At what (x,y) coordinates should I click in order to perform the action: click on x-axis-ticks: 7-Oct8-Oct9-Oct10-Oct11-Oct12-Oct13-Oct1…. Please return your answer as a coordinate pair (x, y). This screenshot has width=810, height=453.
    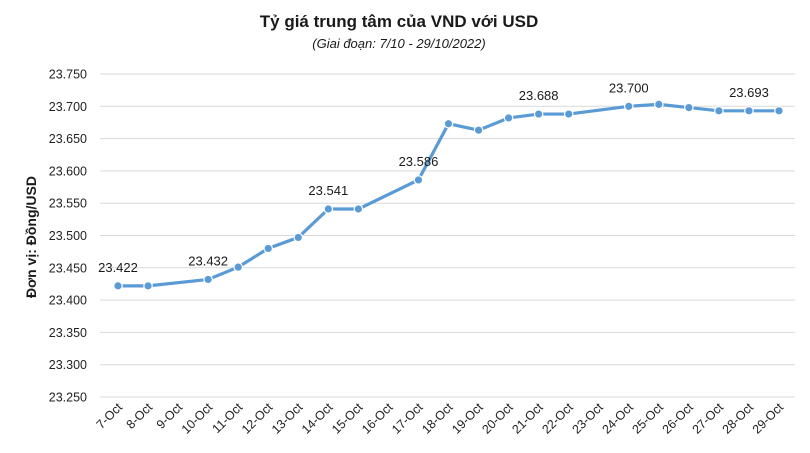
    Looking at the image, I should click on (440, 418).